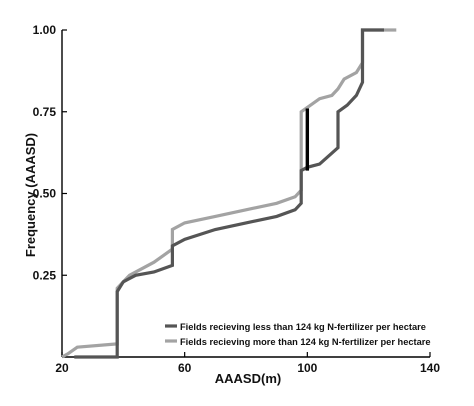 The height and width of the screenshot is (406, 474). Describe the element at coordinates (430, 368) in the screenshot. I see `x-tick-label: 140` at that location.